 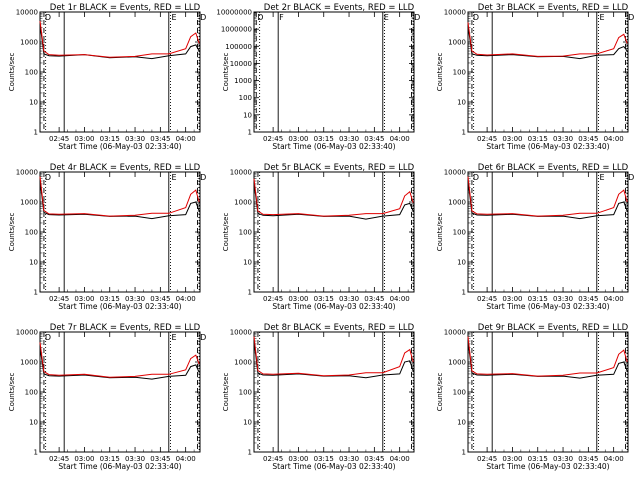 I want to click on event-line-label: F, so click(x=281, y=17).